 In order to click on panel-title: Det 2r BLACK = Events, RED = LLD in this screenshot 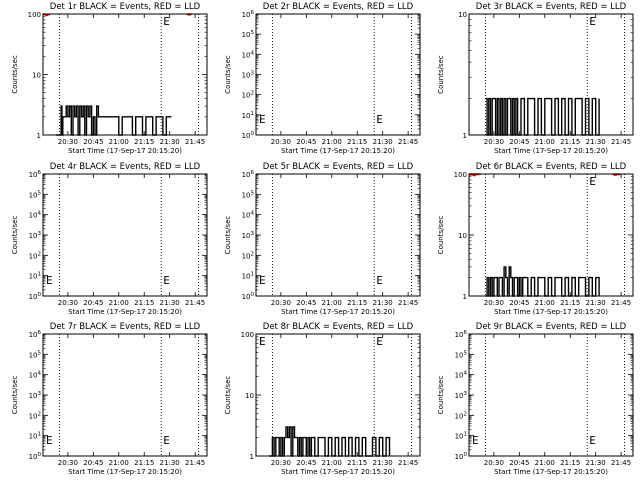, I will do `click(338, 7)`.